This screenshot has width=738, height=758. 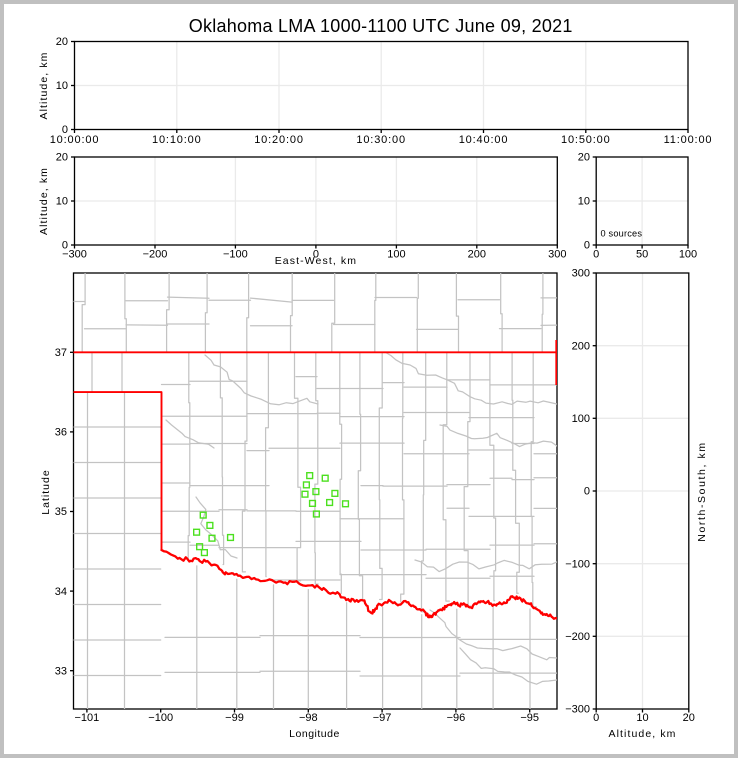 What do you see at coordinates (61, 433) in the screenshot?
I see `svg-text: 36` at bounding box center [61, 433].